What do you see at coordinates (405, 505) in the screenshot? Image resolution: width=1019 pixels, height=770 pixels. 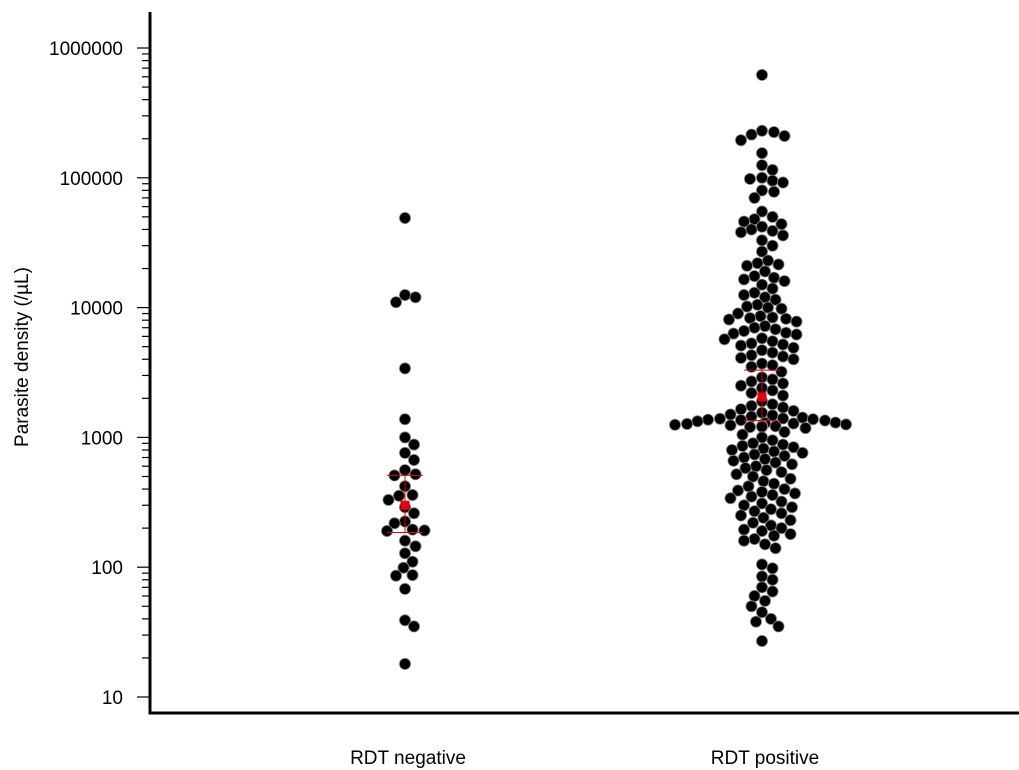 I see `summary-center-marker` at bounding box center [405, 505].